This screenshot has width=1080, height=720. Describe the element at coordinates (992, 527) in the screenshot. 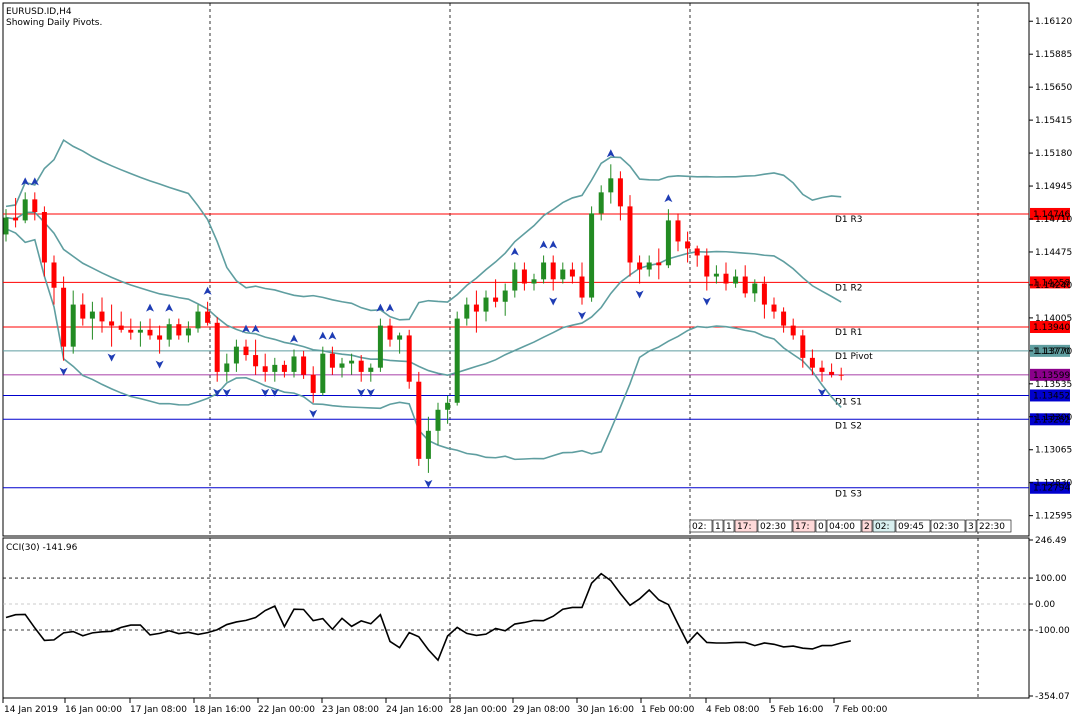

I see `session-box-label: 22:30` at that location.